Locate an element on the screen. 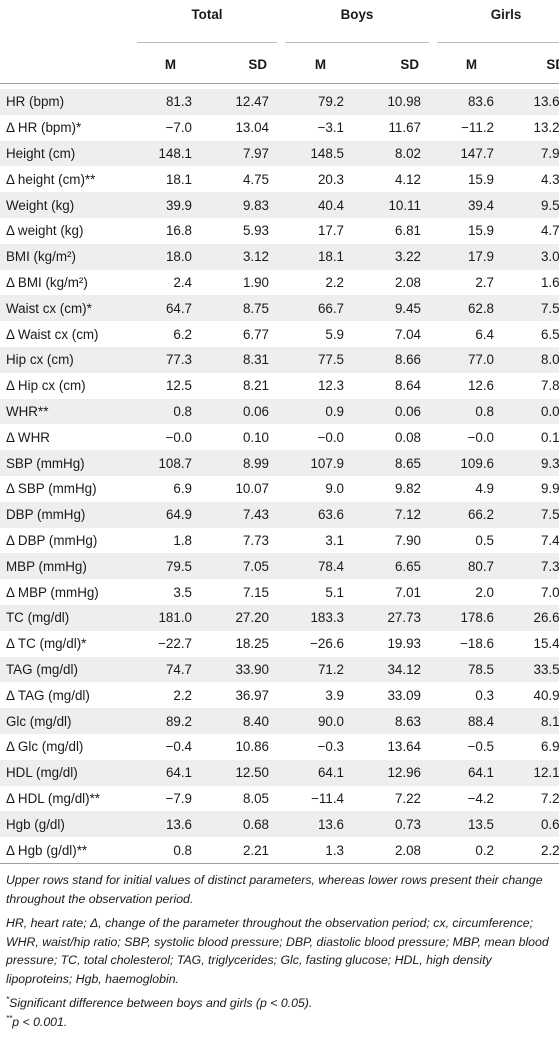 This screenshot has width=559, height=1061. cell-mean: 12.6 is located at coordinates (480, 386).